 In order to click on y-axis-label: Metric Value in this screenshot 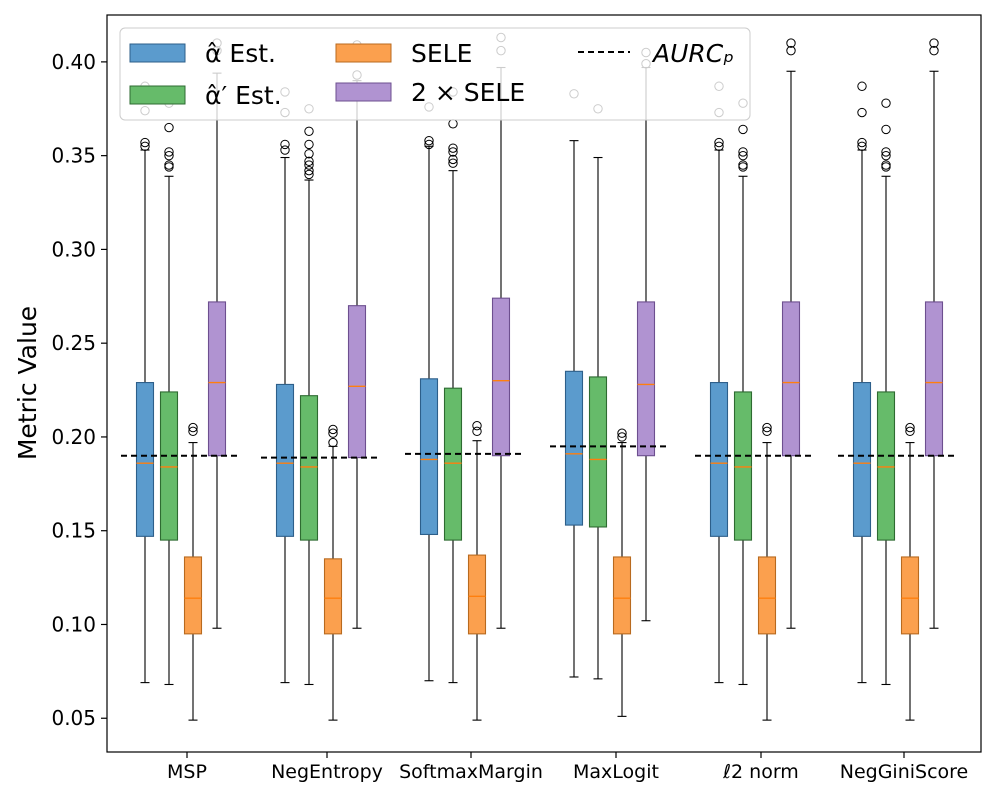, I will do `click(27, 383)`.